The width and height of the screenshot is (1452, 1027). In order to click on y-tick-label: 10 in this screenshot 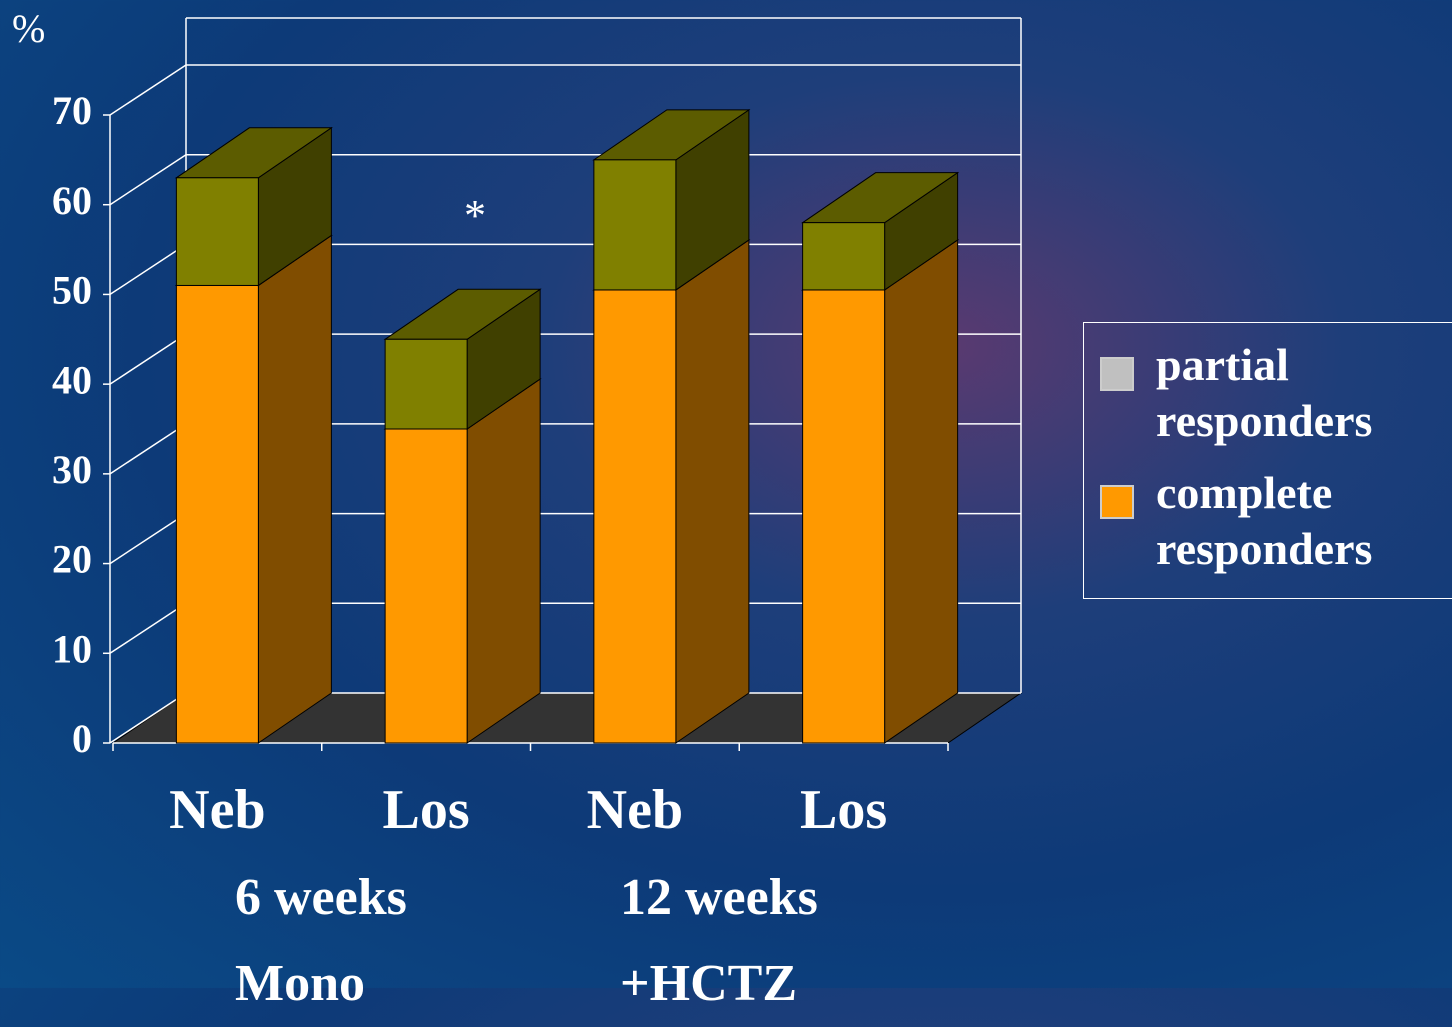, I will do `click(72, 648)`.